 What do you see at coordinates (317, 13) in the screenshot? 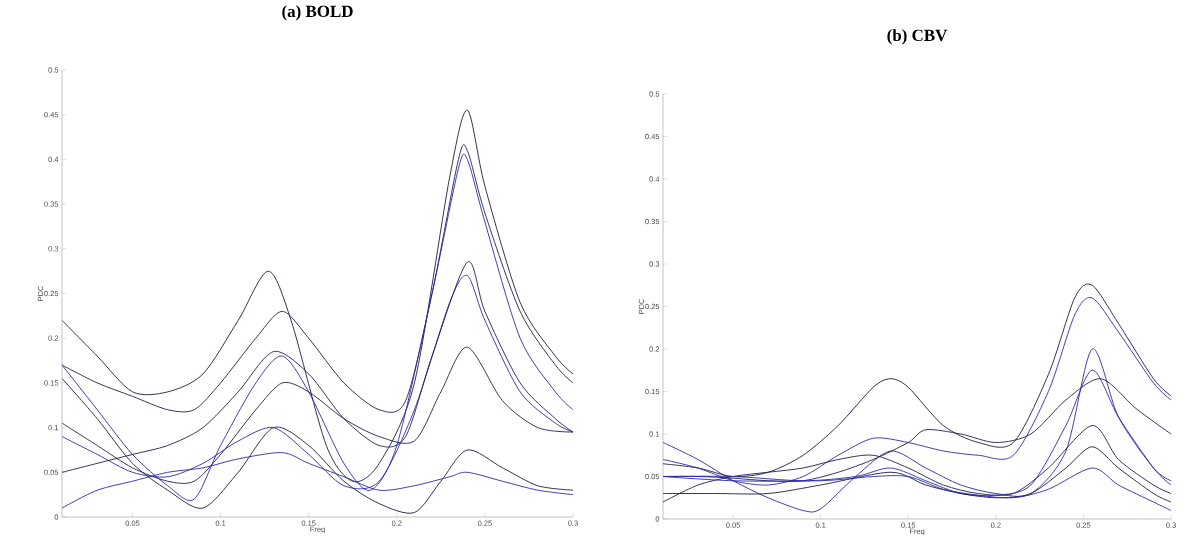
I see `chart-title: (a) BOLD` at bounding box center [317, 13].